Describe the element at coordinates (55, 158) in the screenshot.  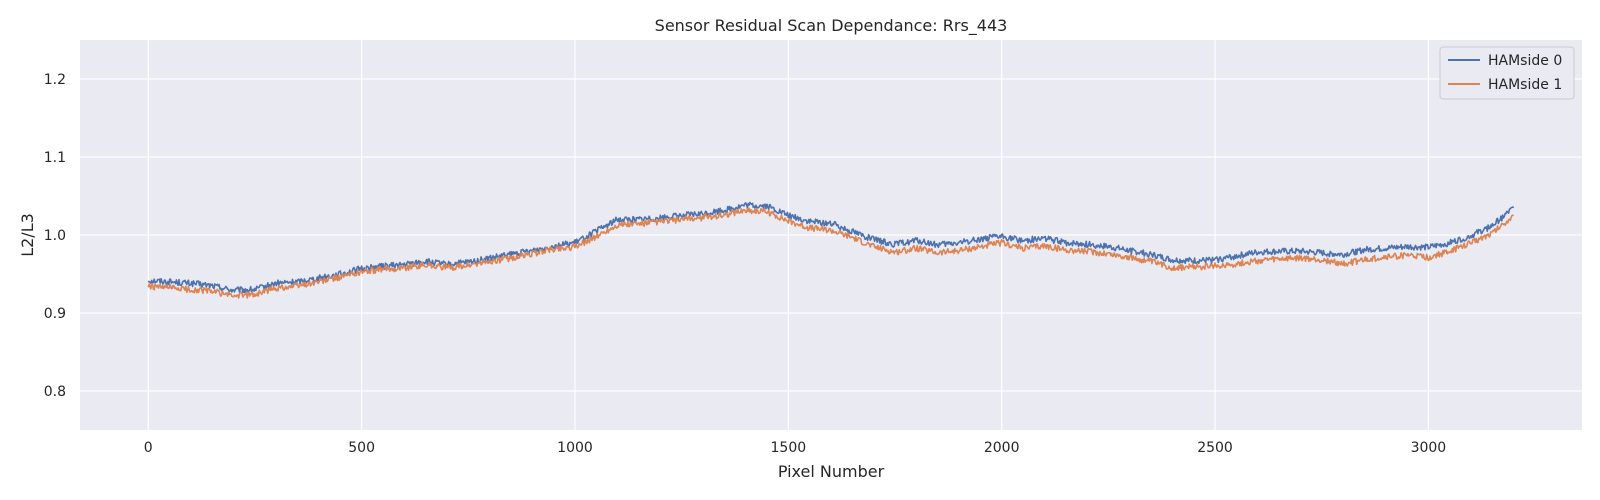
I see `y-tick-label: 1.1` at that location.